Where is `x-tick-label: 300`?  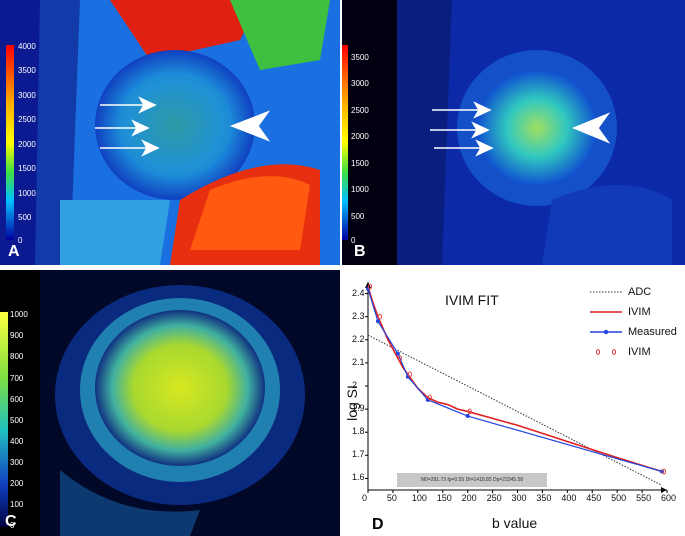 x-tick-label: 300 is located at coordinates (519, 498).